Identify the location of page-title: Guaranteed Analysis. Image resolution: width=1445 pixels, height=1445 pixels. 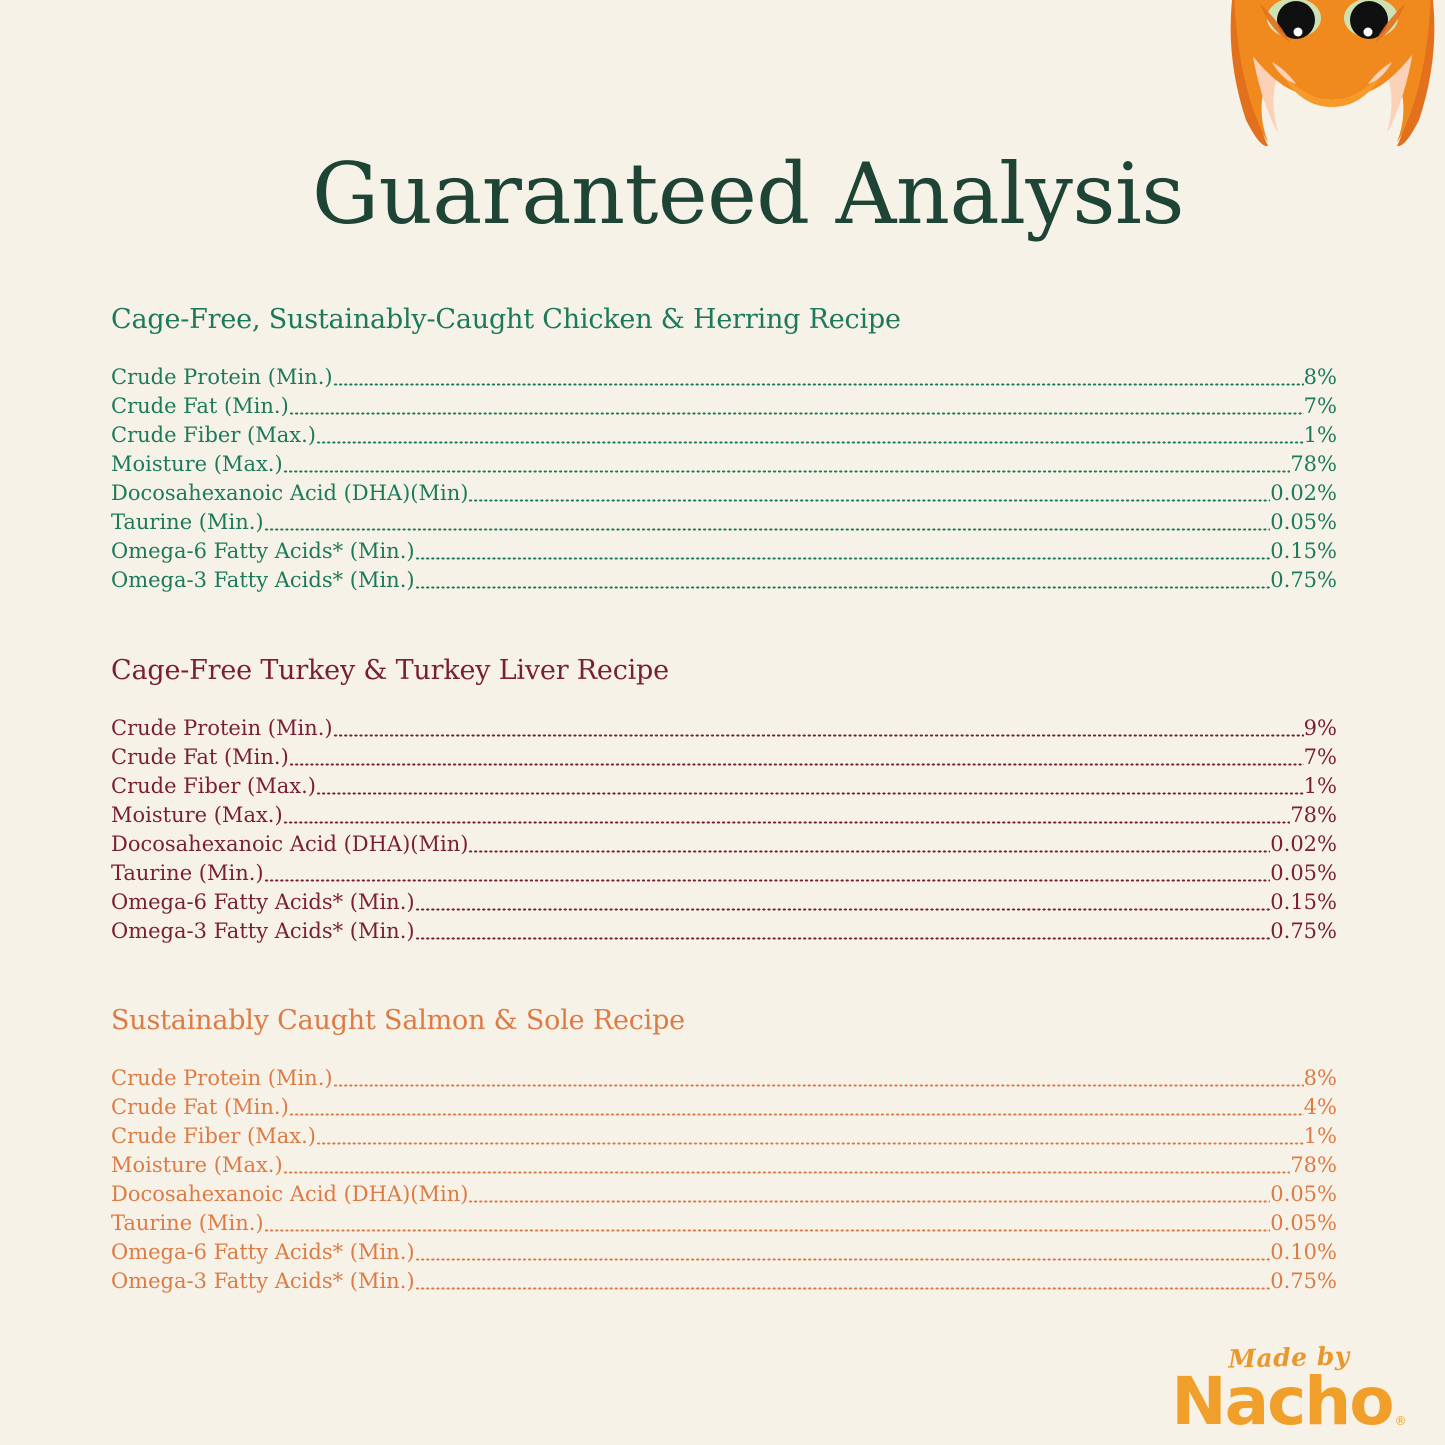
(748, 194).